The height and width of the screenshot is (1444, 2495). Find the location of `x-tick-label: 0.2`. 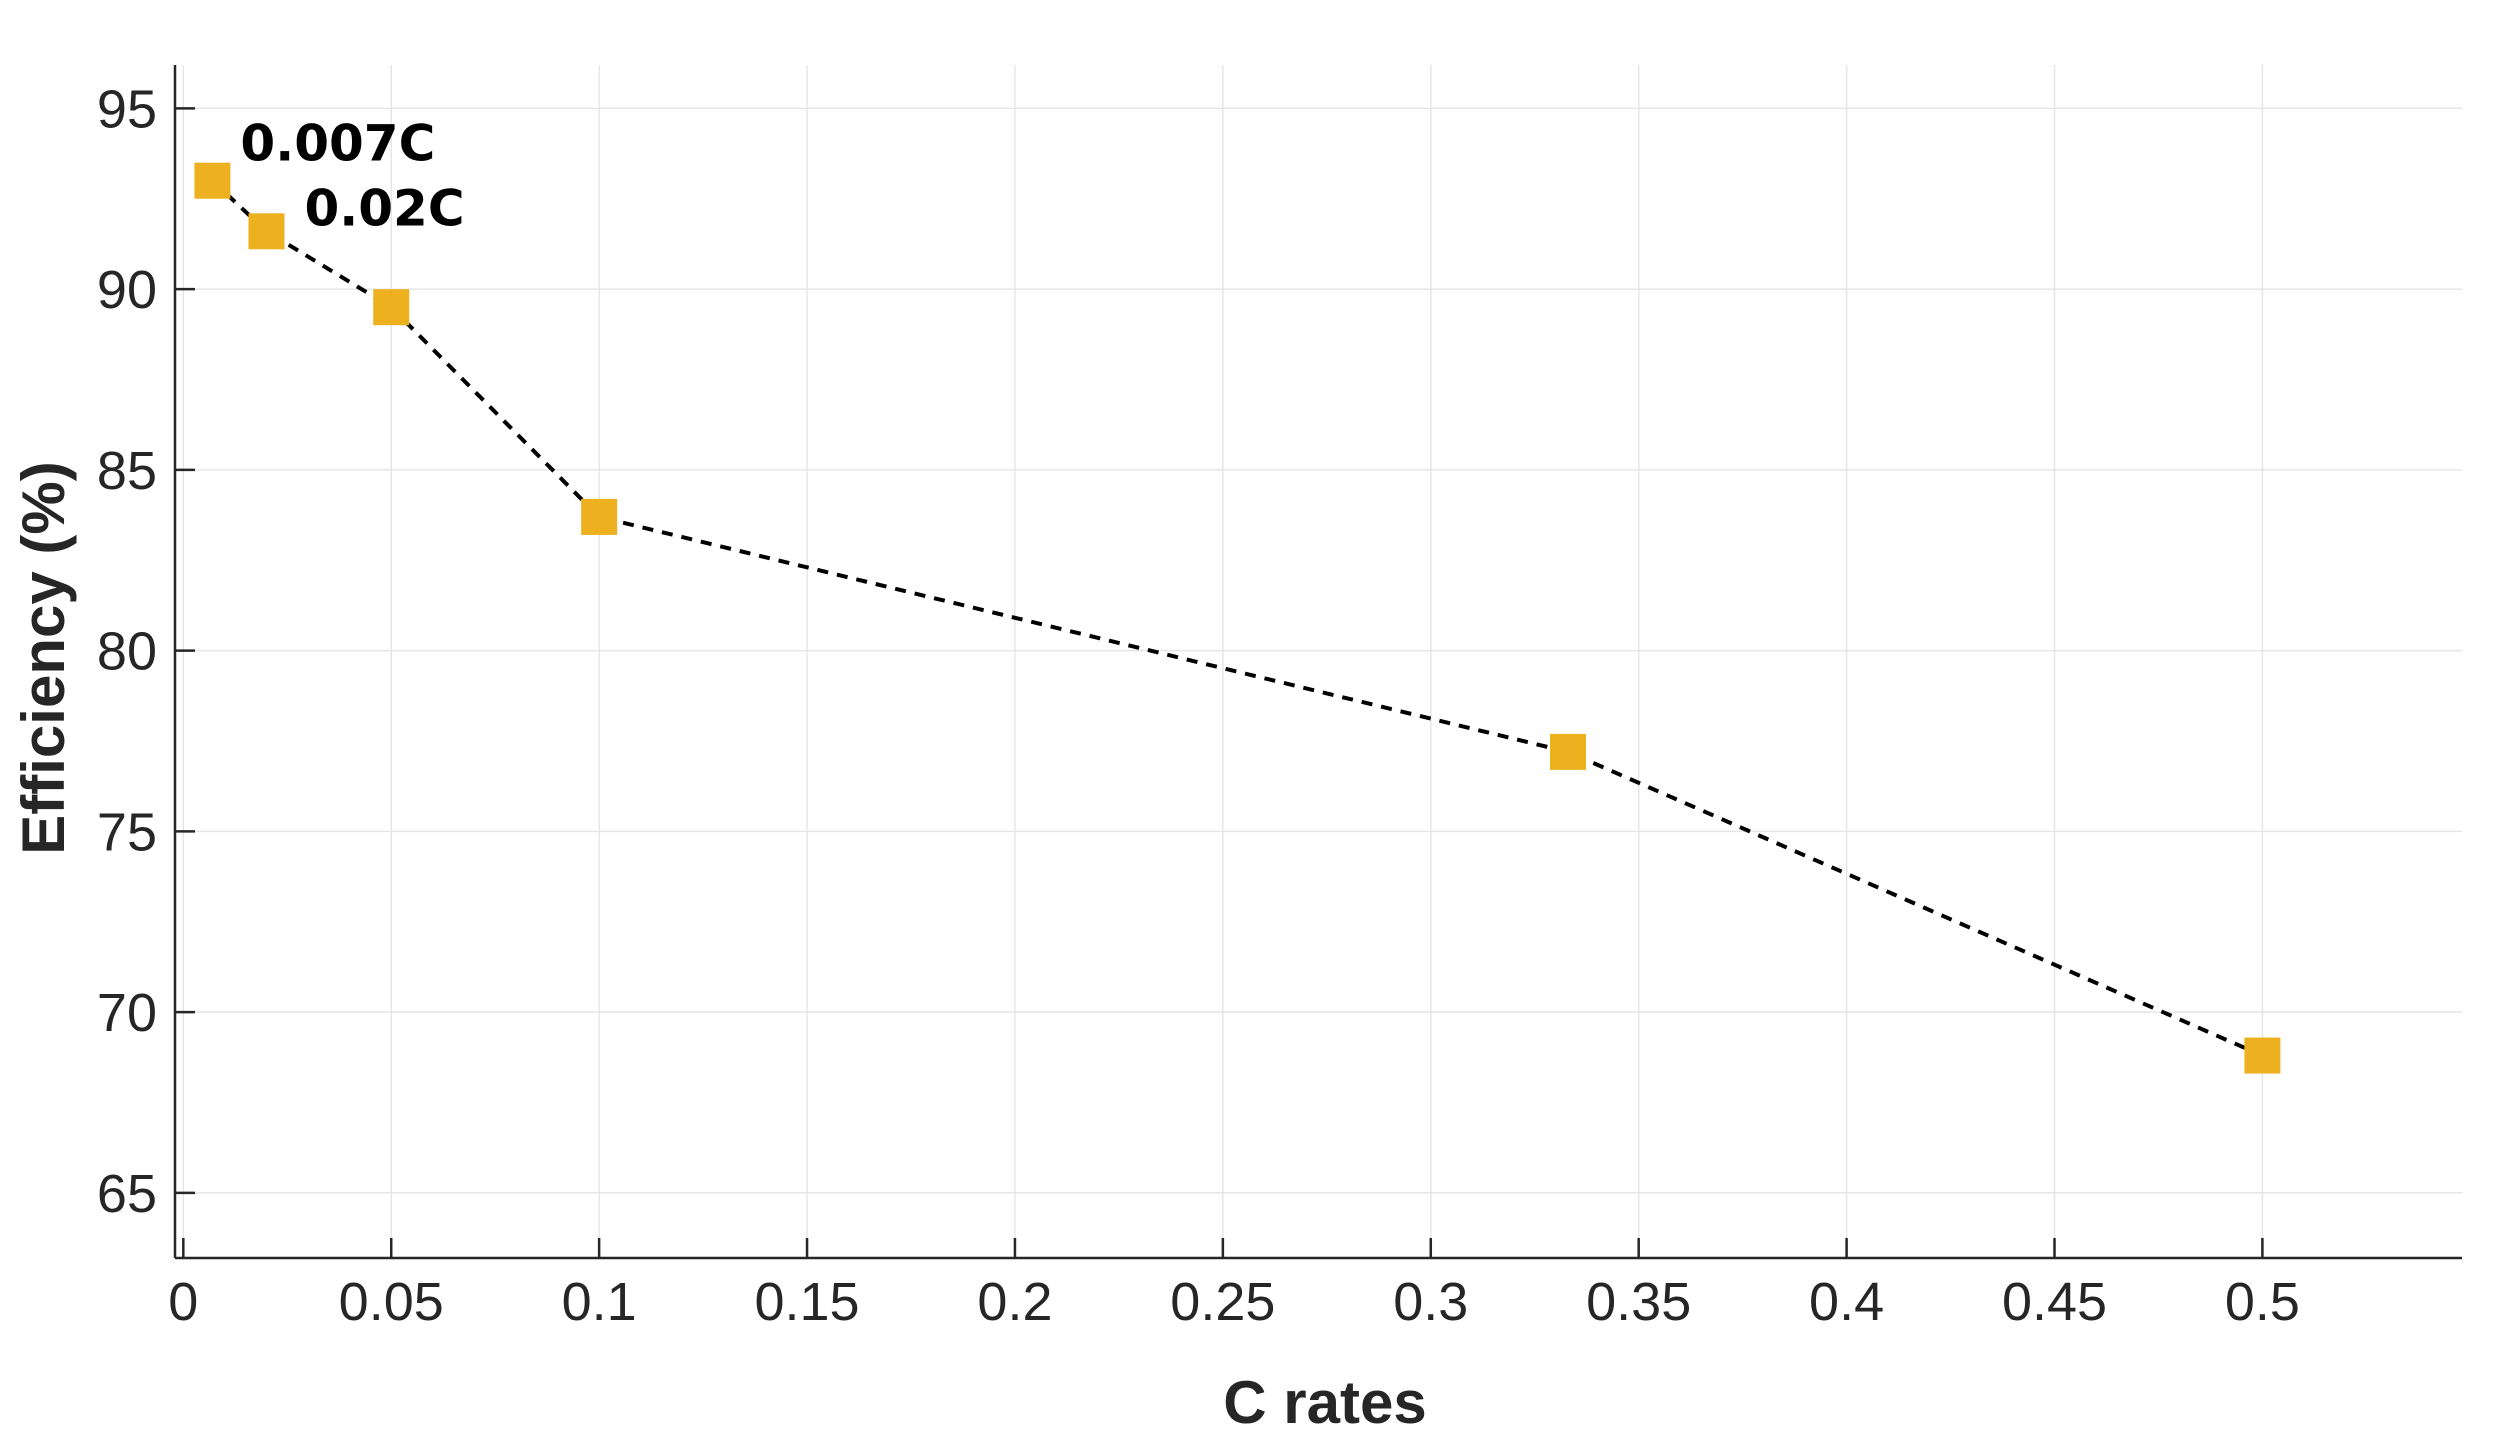

x-tick-label: 0.2 is located at coordinates (1014, 1302).